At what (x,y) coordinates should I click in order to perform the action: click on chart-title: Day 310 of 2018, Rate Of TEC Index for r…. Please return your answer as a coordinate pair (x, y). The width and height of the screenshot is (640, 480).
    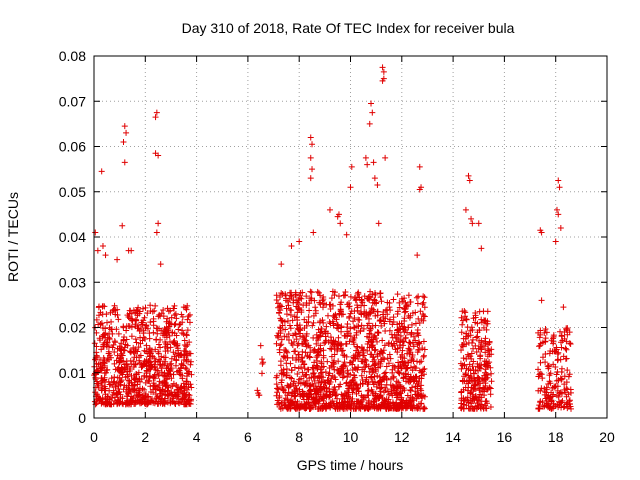
    Looking at the image, I should click on (348, 28).